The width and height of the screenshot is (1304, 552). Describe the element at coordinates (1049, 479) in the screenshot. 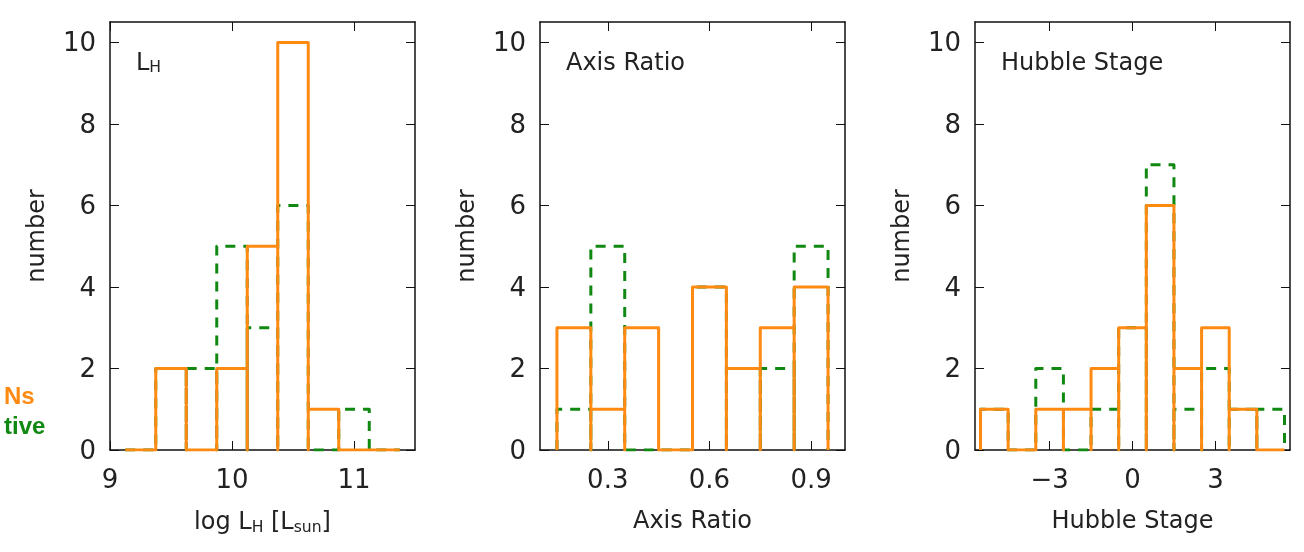

I see `x-tick-label: −3` at that location.